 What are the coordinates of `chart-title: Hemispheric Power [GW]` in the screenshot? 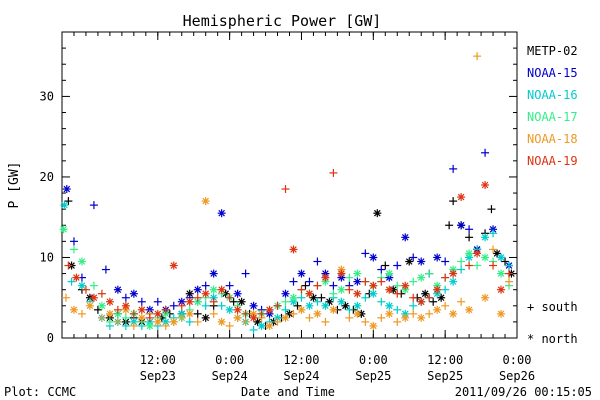 It's located at (282, 21).